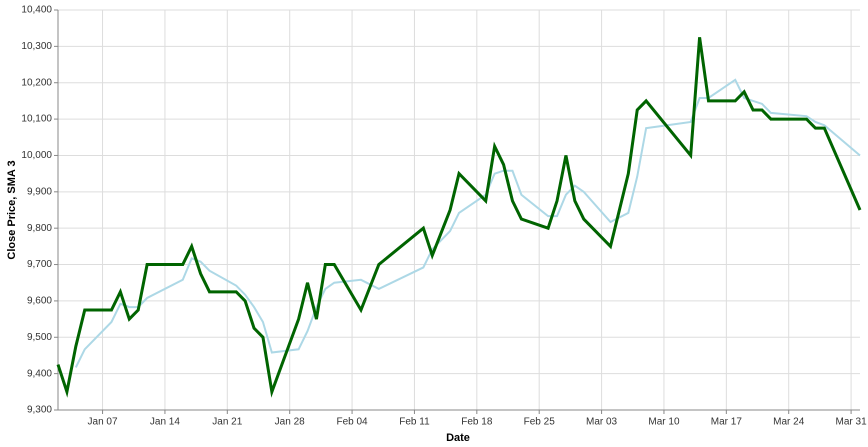 This screenshot has height=447, width=868. I want to click on y-tick-label: 9,800, so click(39, 228).